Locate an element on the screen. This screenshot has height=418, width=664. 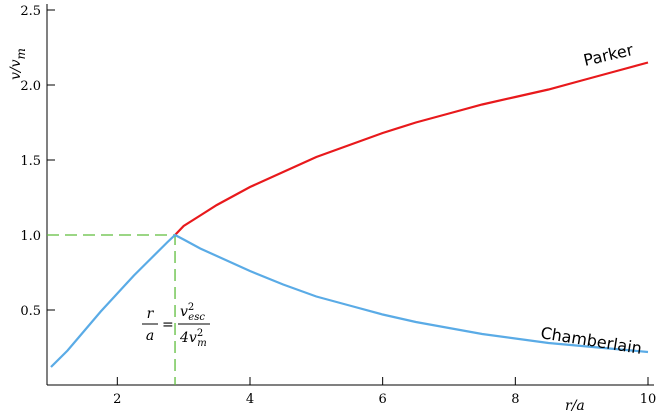
annotation: r a = v2 esc 4v2 m is located at coordinates (176, 325).